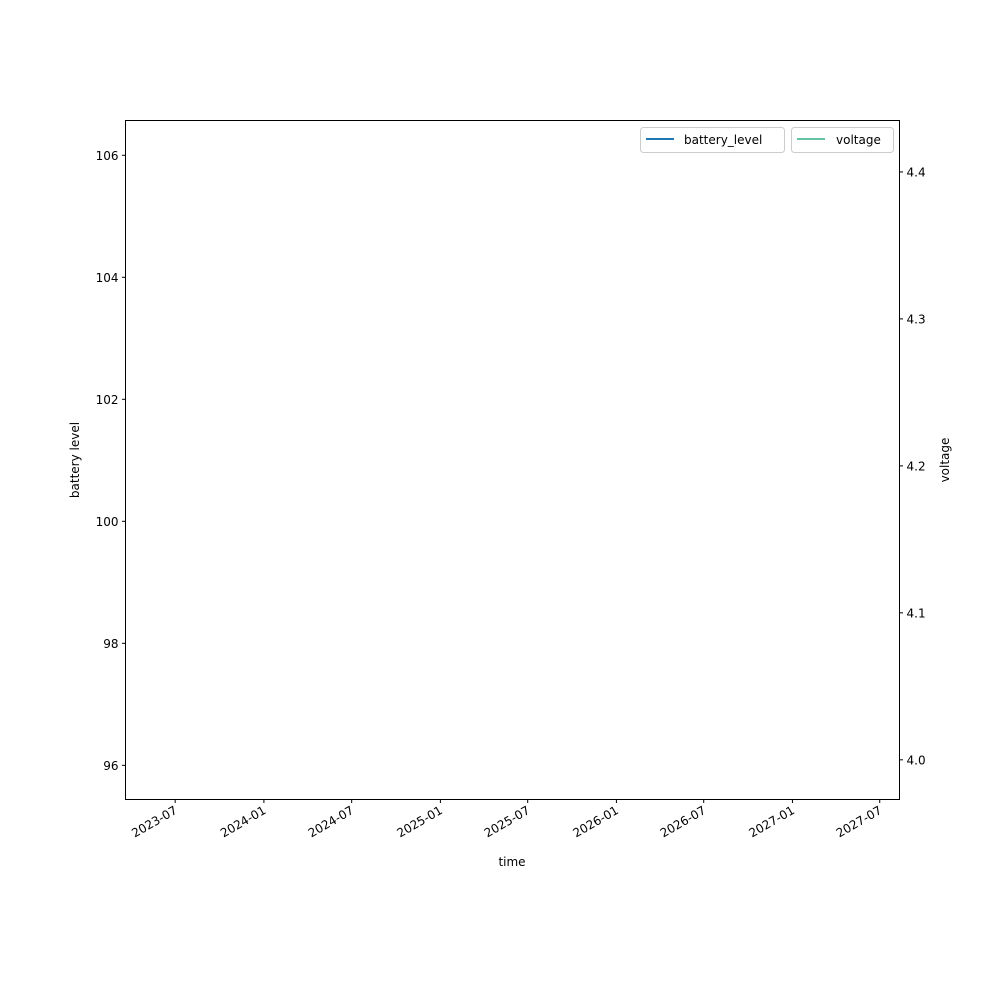 The width and height of the screenshot is (1000, 1000). What do you see at coordinates (596, 821) in the screenshot?
I see `x-tick-label: 2026-01` at bounding box center [596, 821].